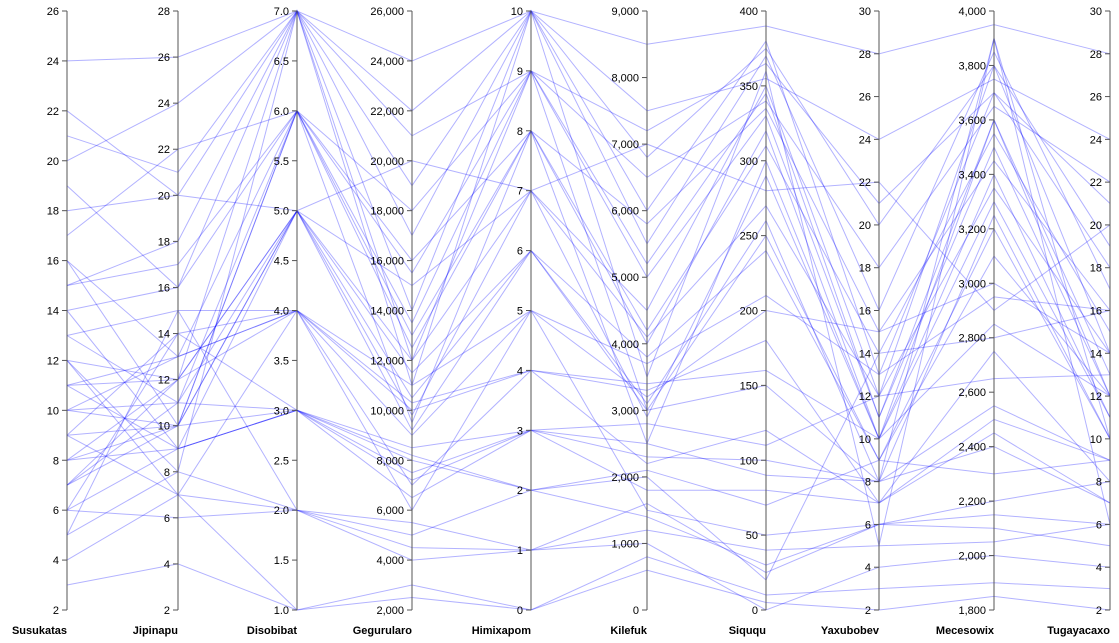 The height and width of the screenshot is (643, 1119). What do you see at coordinates (383, 631) in the screenshot?
I see `axis-label: Gegurularo` at bounding box center [383, 631].